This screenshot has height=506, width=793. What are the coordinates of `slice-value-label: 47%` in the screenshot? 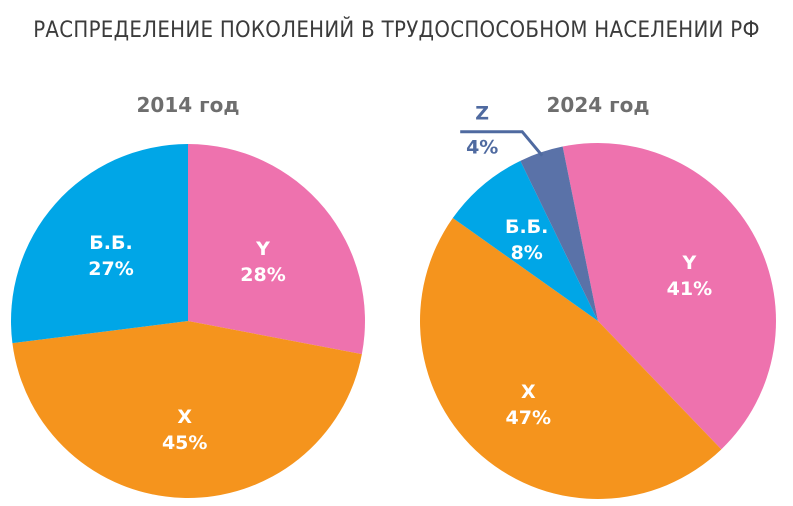 It's located at (528, 418).